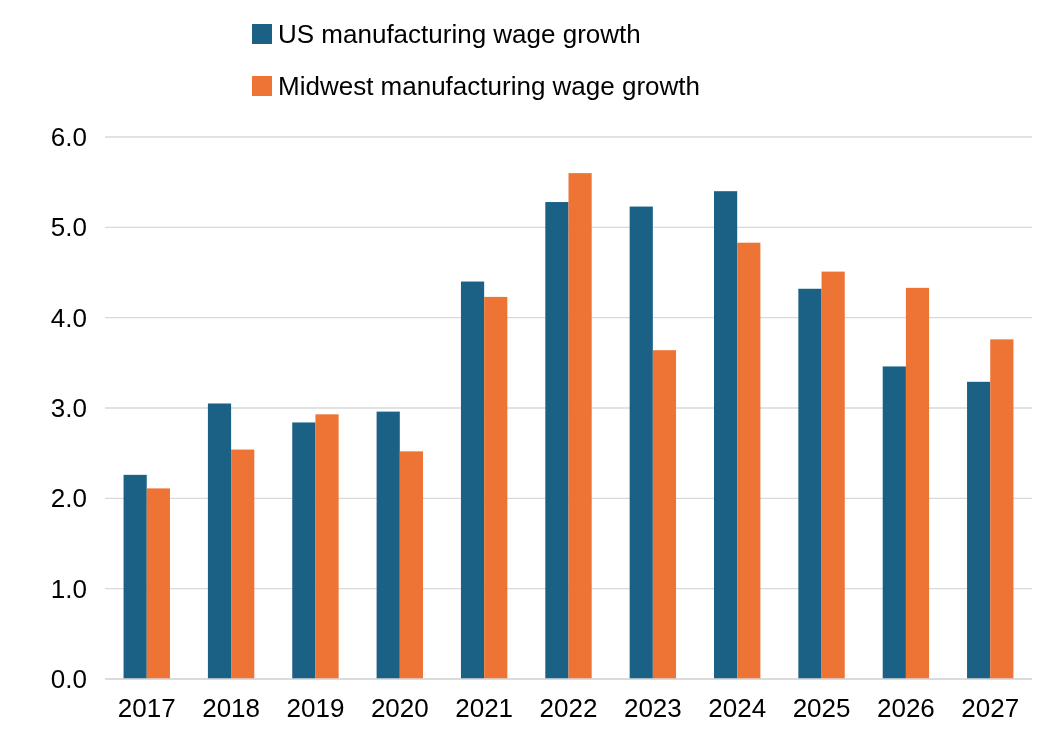 This screenshot has height=742, width=1048. What do you see at coordinates (821, 708) in the screenshot?
I see `x-tick-label: 2025` at bounding box center [821, 708].